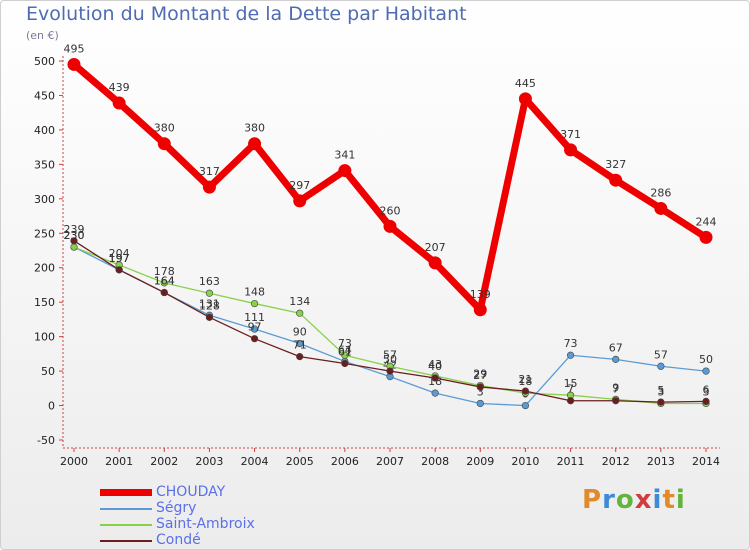 The width and height of the screenshot is (750, 550). Describe the element at coordinates (480, 461) in the screenshot. I see `x-tick-label: 2009` at that location.